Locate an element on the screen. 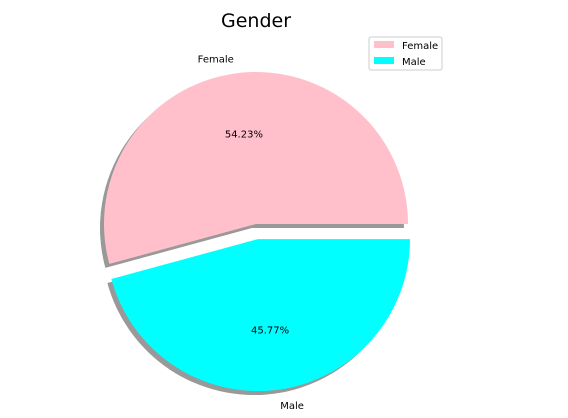  legend-label-male: Male is located at coordinates (414, 62).